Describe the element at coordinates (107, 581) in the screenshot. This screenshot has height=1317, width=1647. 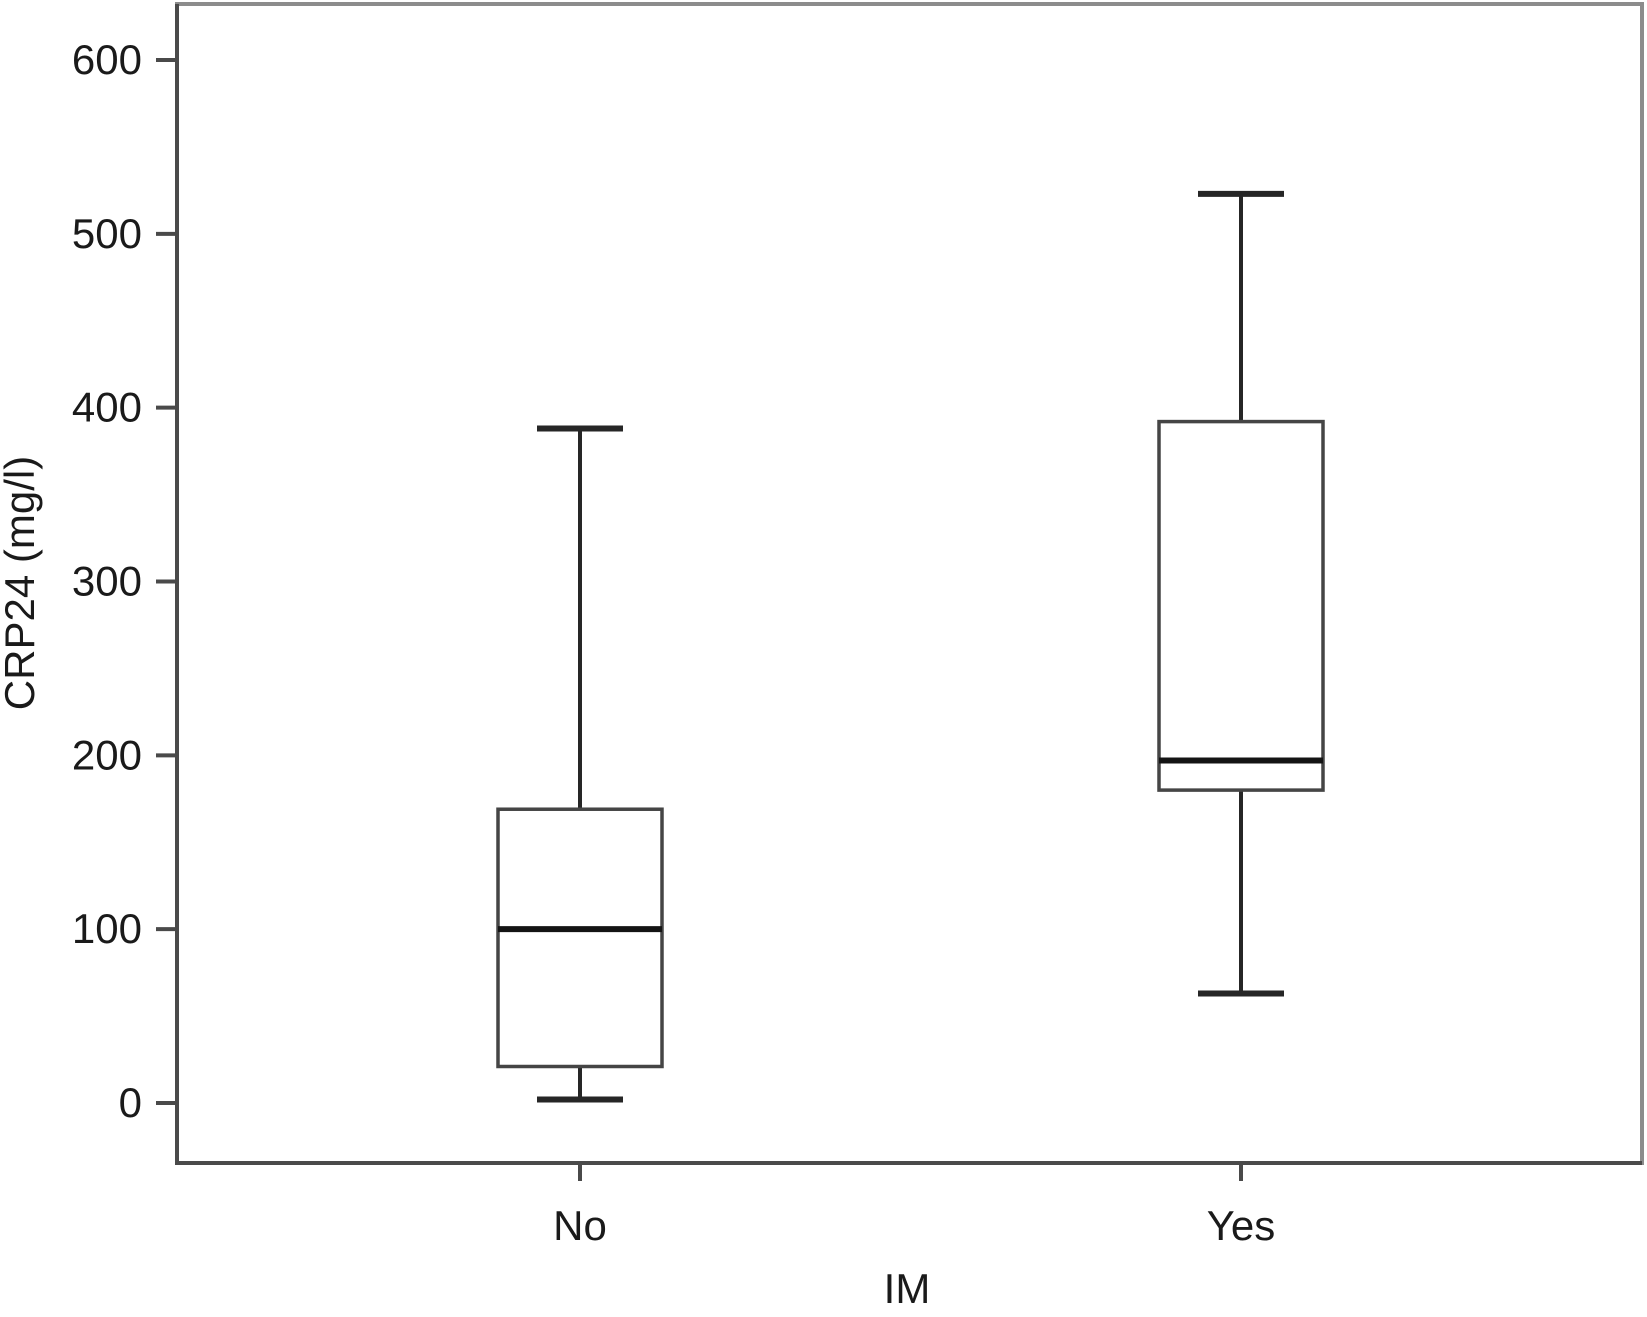
I see `y-tick-label: 300` at that location.